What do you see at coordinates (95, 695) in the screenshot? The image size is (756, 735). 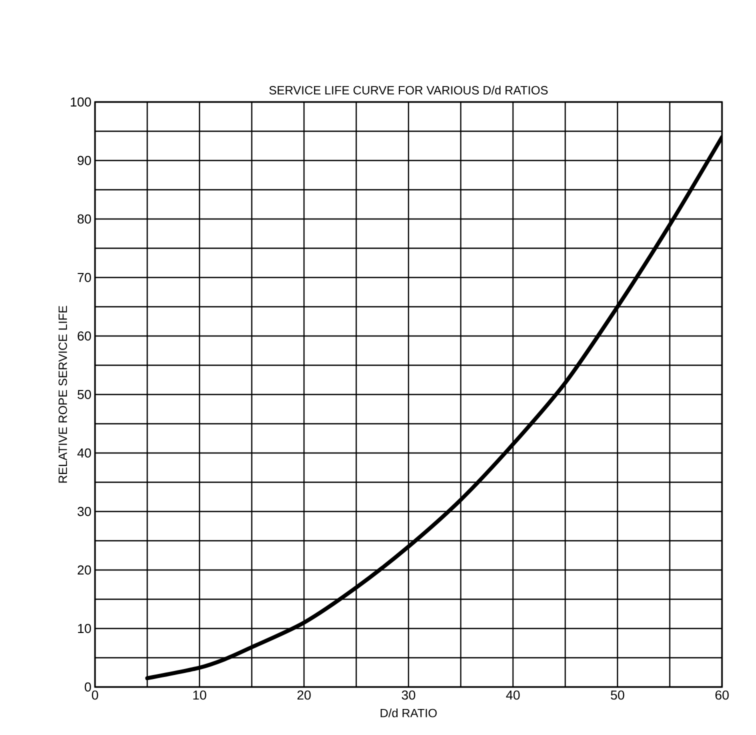 I see `x-tick-label: 0` at bounding box center [95, 695].